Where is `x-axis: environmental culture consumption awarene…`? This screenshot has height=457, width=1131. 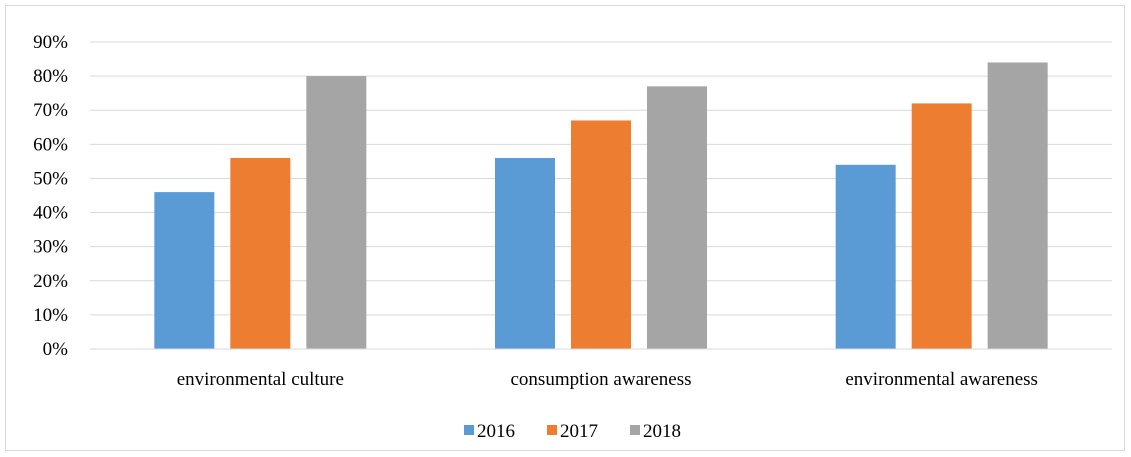
x-axis: environmental culture consumption awarene… is located at coordinates (601, 369).